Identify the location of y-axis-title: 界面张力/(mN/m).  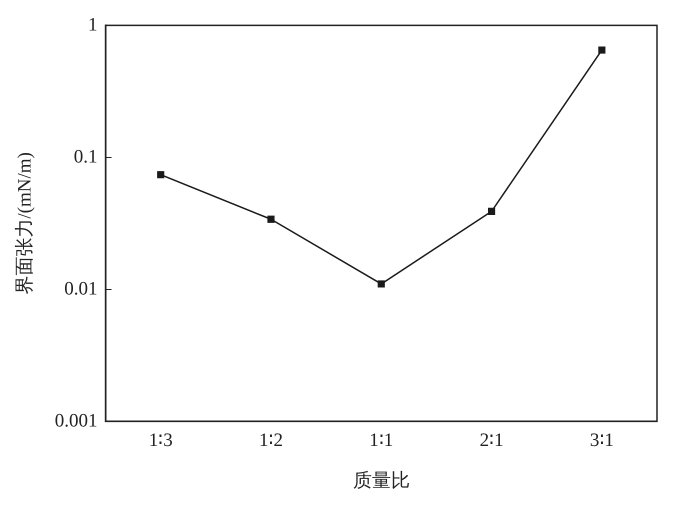
(25, 223).